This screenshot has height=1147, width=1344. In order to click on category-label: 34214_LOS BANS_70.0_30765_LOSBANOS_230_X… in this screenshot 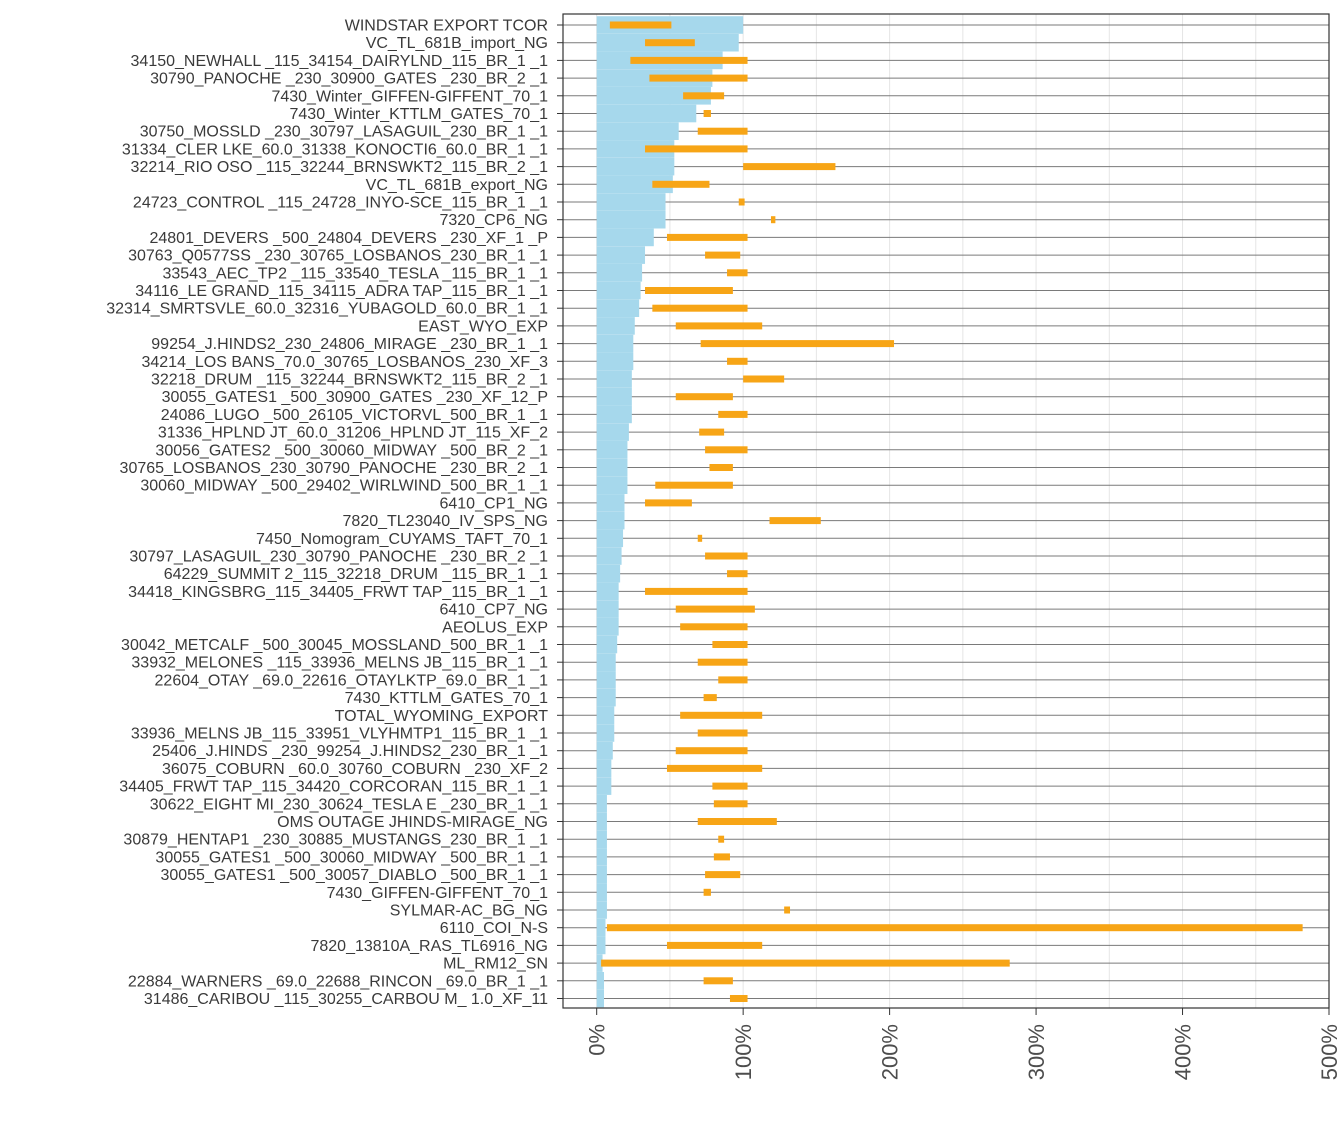, I will do `click(344, 362)`.